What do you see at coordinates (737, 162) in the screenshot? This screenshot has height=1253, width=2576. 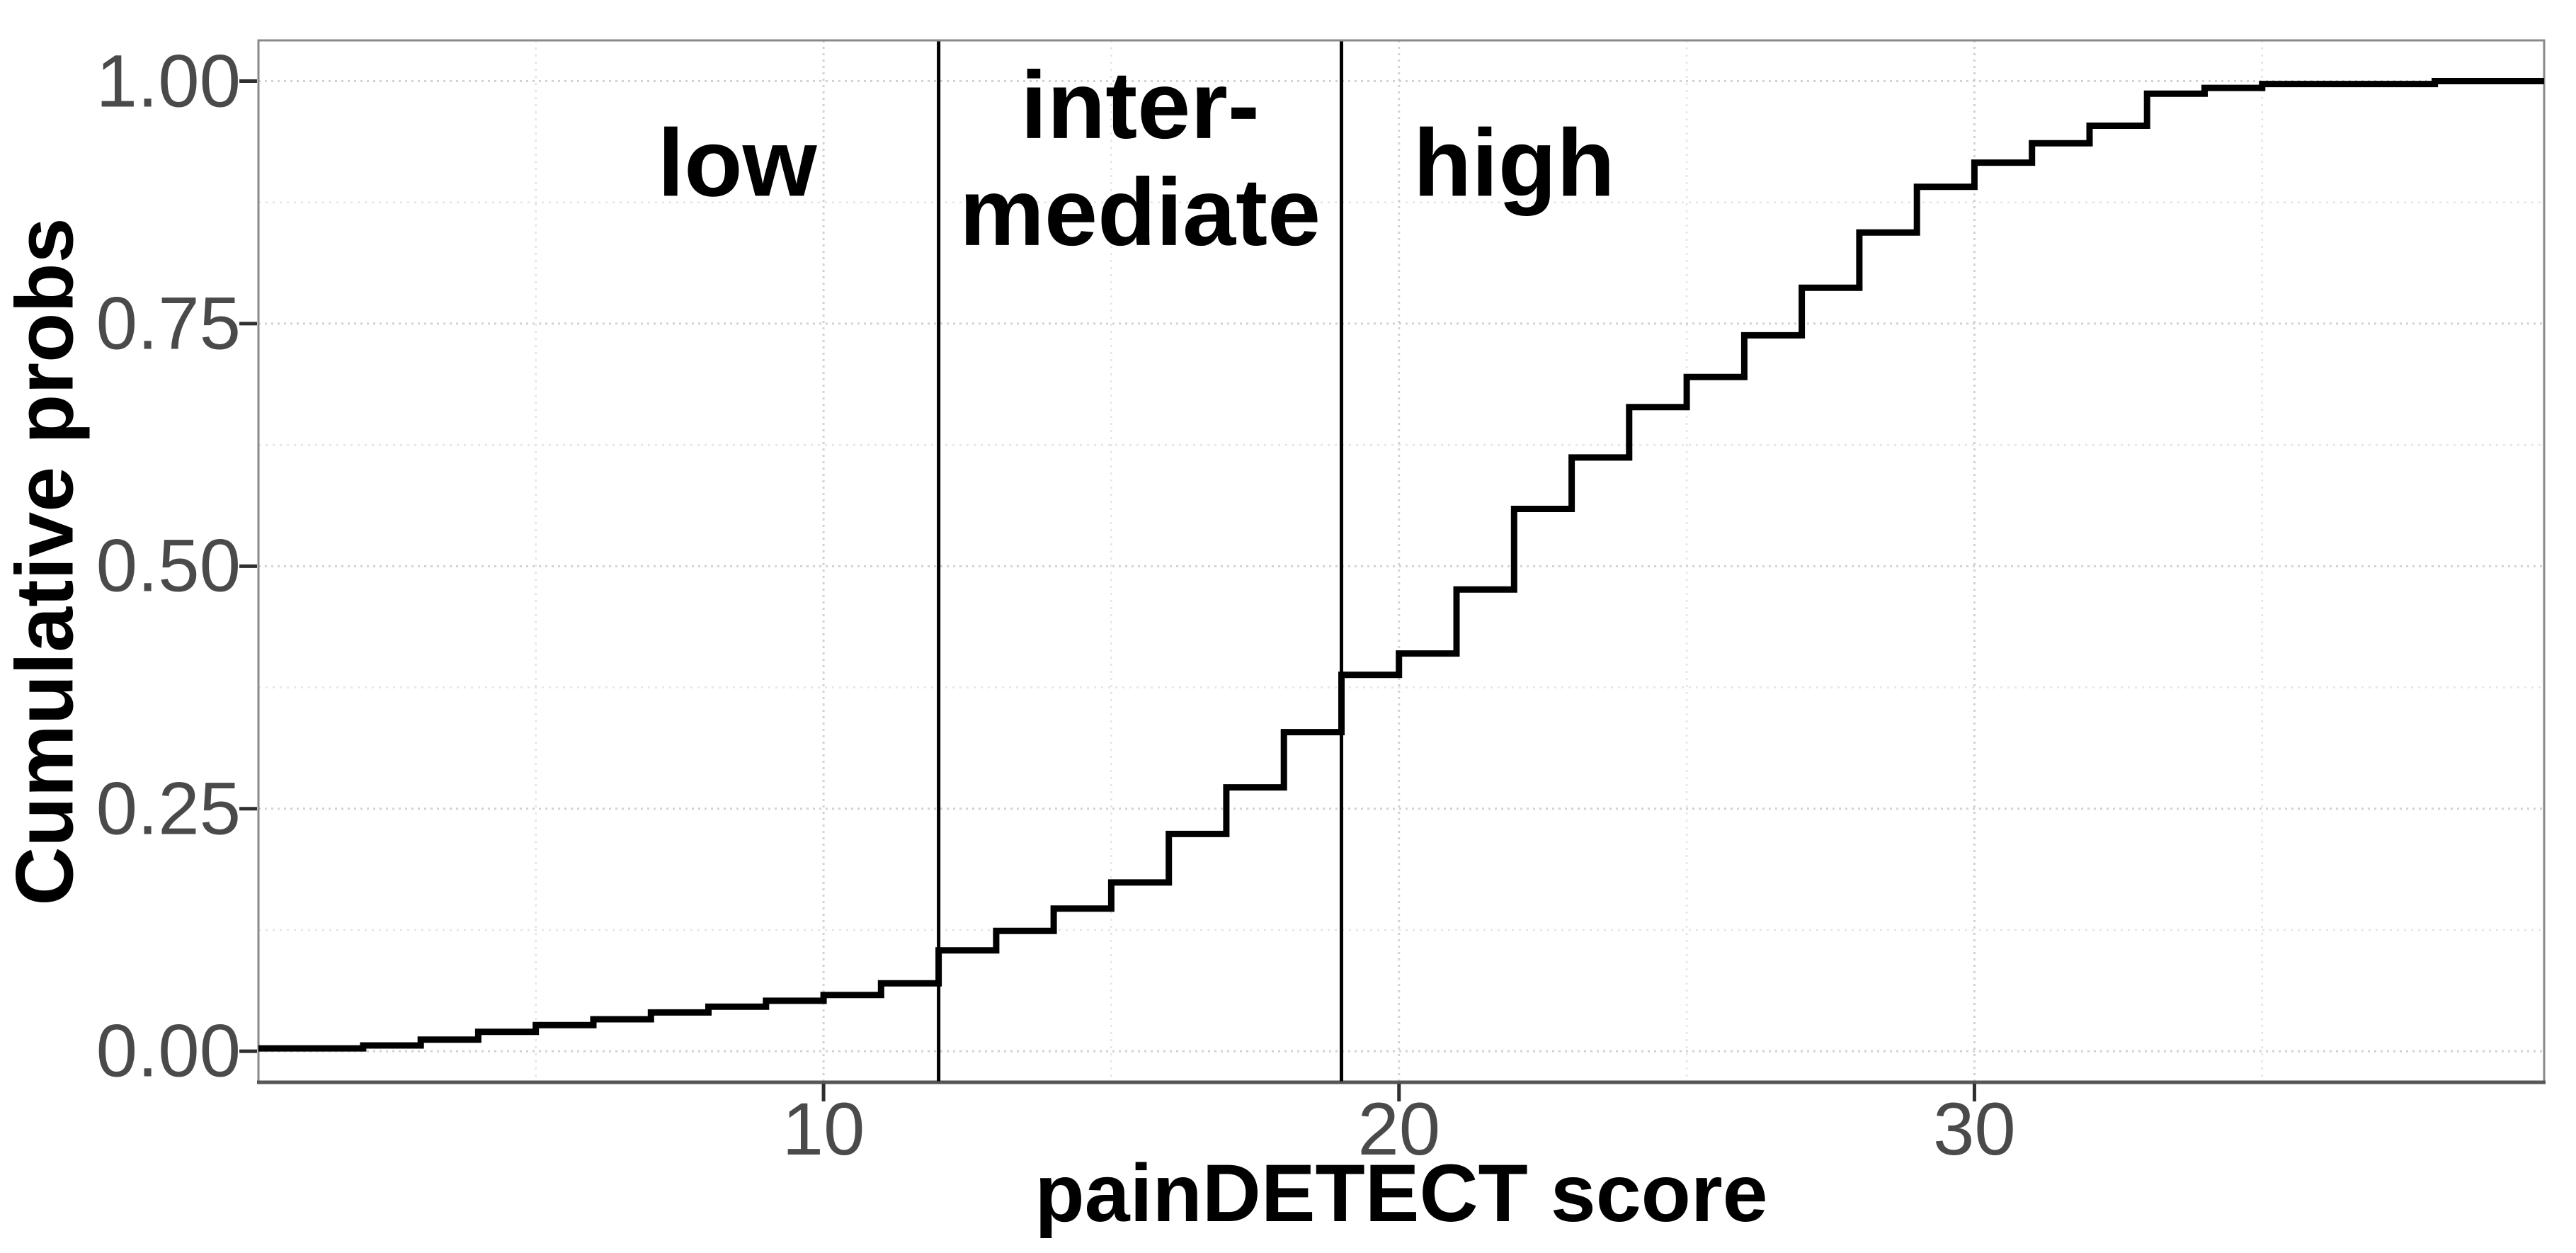 I see `region-label-low: low` at bounding box center [737, 162].